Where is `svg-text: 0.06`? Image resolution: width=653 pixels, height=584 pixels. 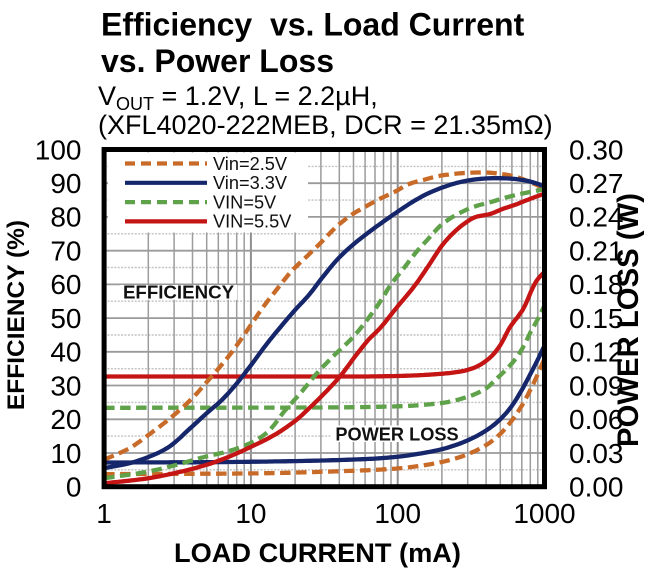
svg-text: 0.06 is located at coordinates (596, 419).